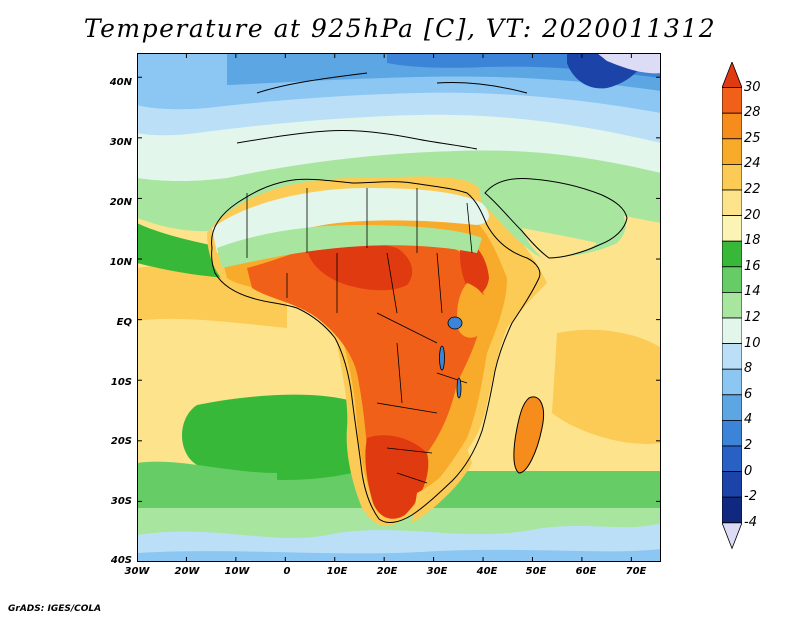 The height and width of the screenshot is (618, 800). I want to click on lon-label: 20E, so click(387, 571).